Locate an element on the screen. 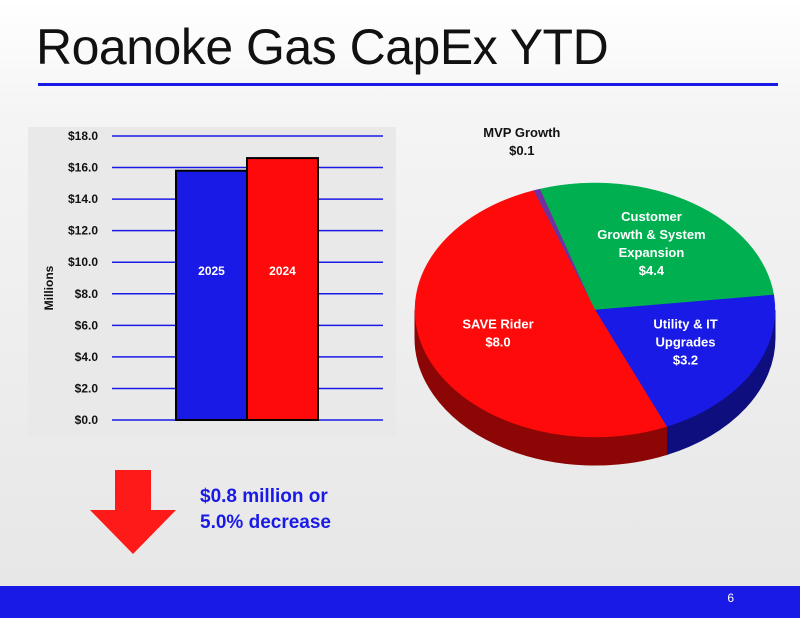 The width and height of the screenshot is (800, 618). down-arrow-icon is located at coordinates (133, 512).